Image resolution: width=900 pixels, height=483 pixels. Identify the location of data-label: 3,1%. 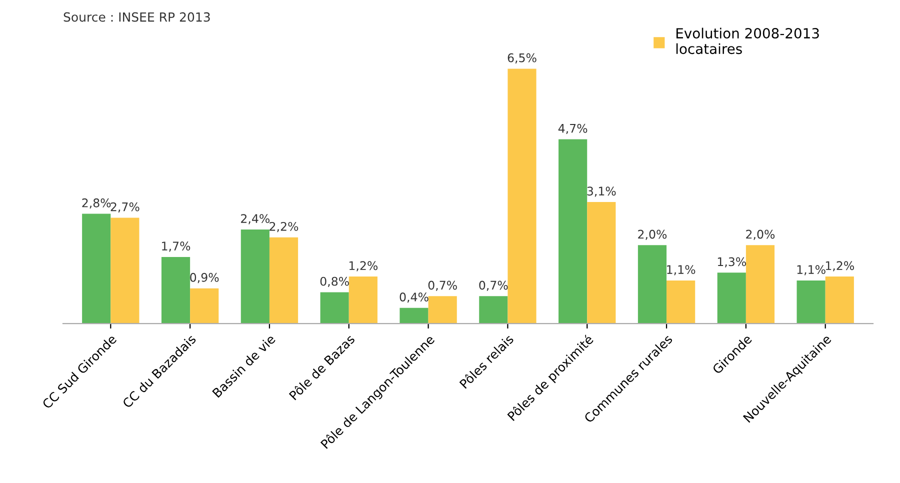
(601, 191).